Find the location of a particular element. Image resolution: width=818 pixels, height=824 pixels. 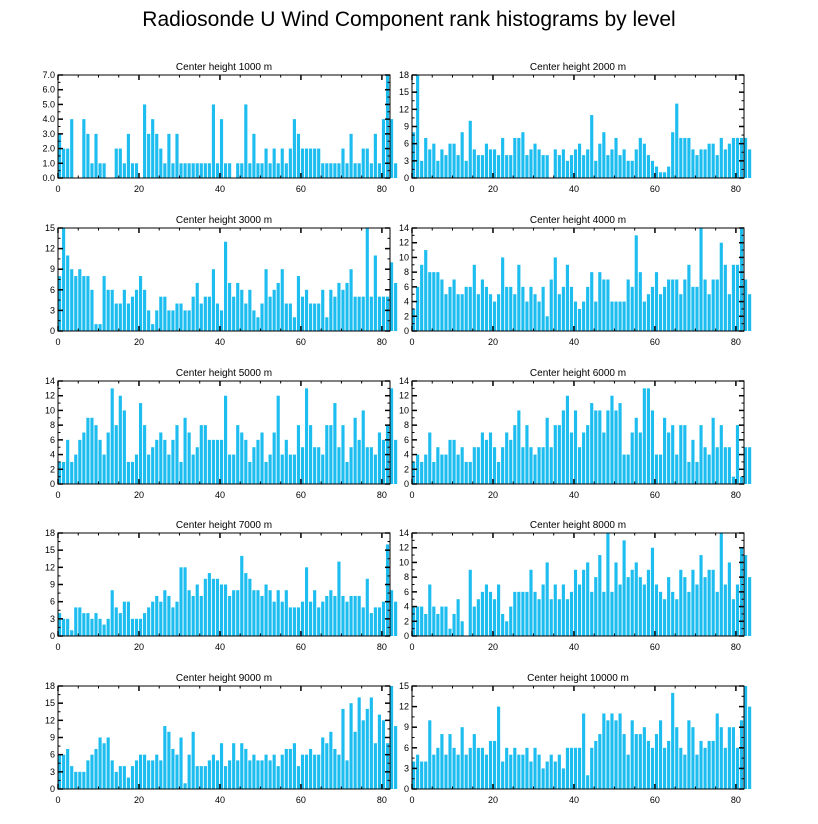

y-tick-label: 9 is located at coordinates (52, 269).